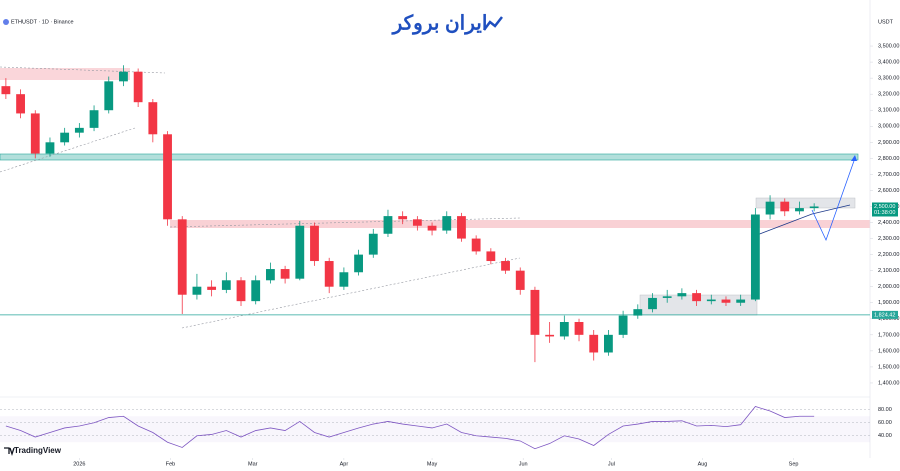 The height and width of the screenshot is (471, 900). Describe the element at coordinates (611, 464) in the screenshot. I see `x-tick-label: Jul` at that location.